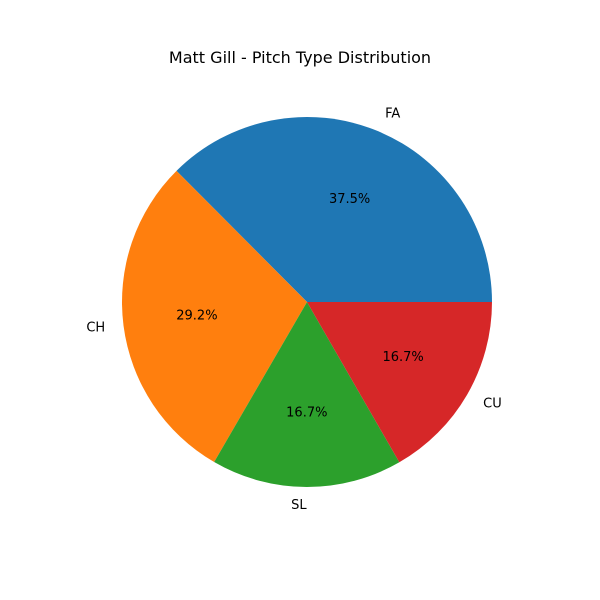 The width and height of the screenshot is (600, 600). Describe the element at coordinates (392, 114) in the screenshot. I see `pie-category-label-fa: FA` at that location.